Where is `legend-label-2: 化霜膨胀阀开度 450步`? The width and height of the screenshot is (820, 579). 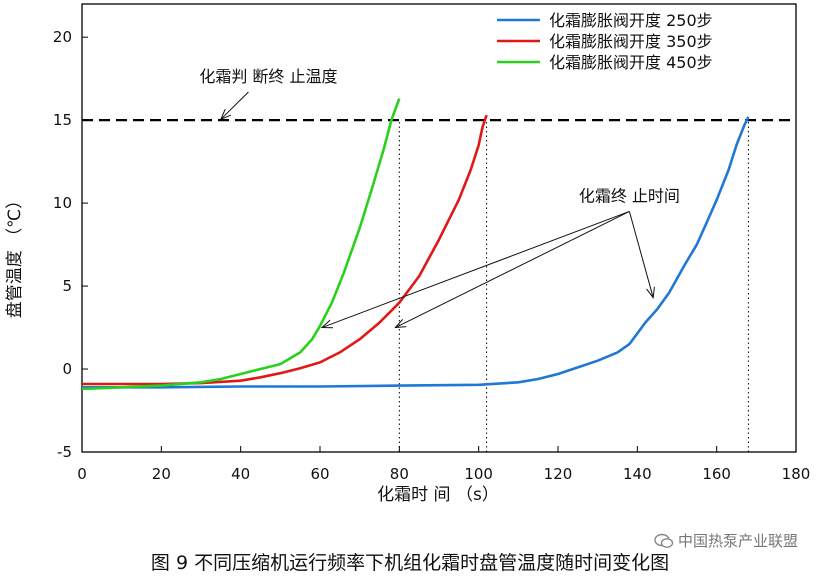 legend-label-2: 化霜膨胀阀开度 450步 is located at coordinates (631, 62).